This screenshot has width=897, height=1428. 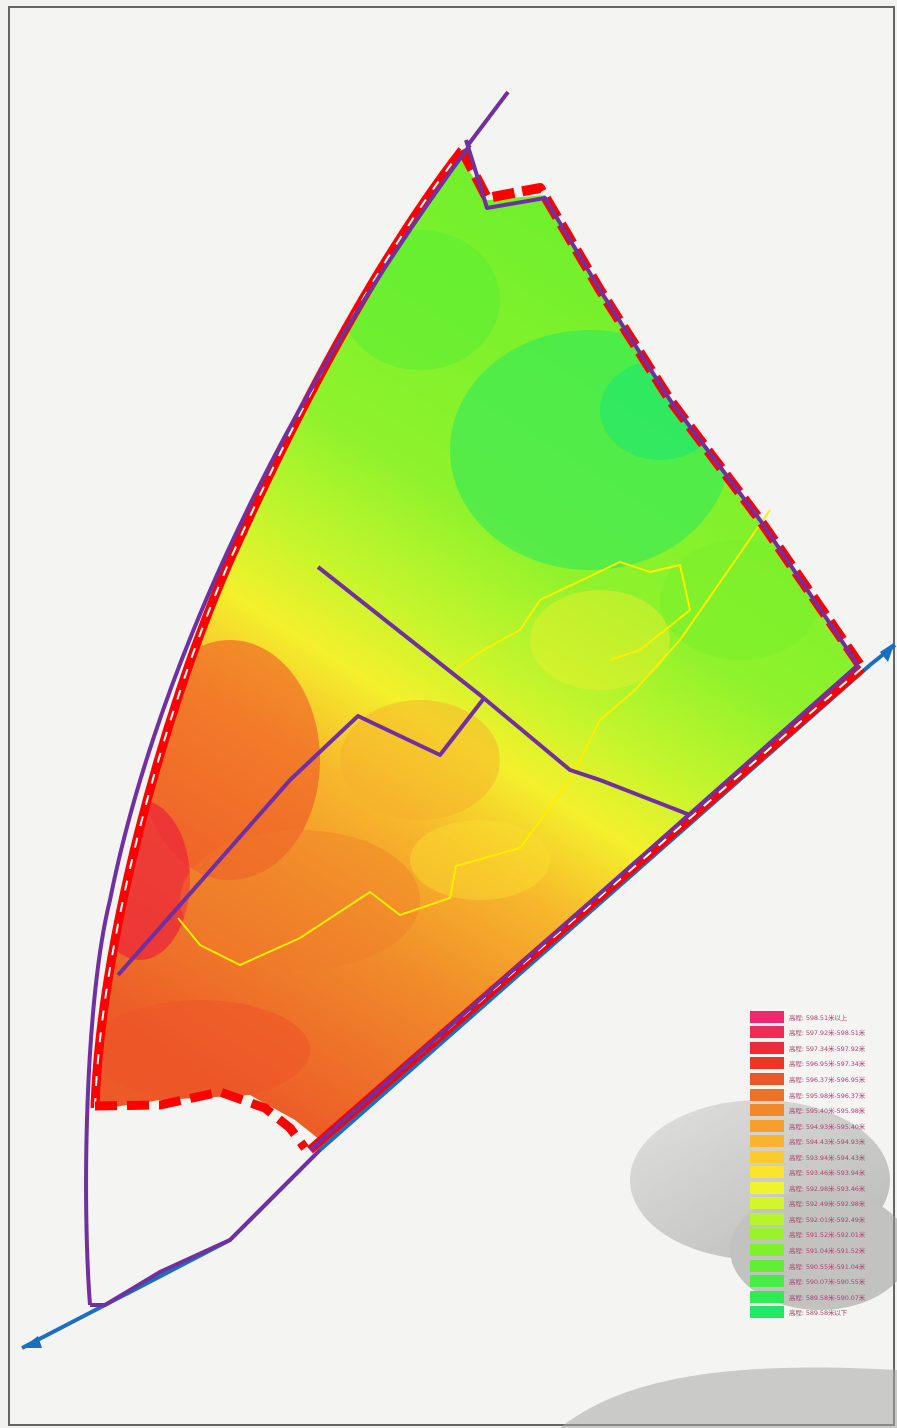 What do you see at coordinates (827, 1297) in the screenshot?
I see `legend-label: 高程: 589.58米-590.07米` at bounding box center [827, 1297].